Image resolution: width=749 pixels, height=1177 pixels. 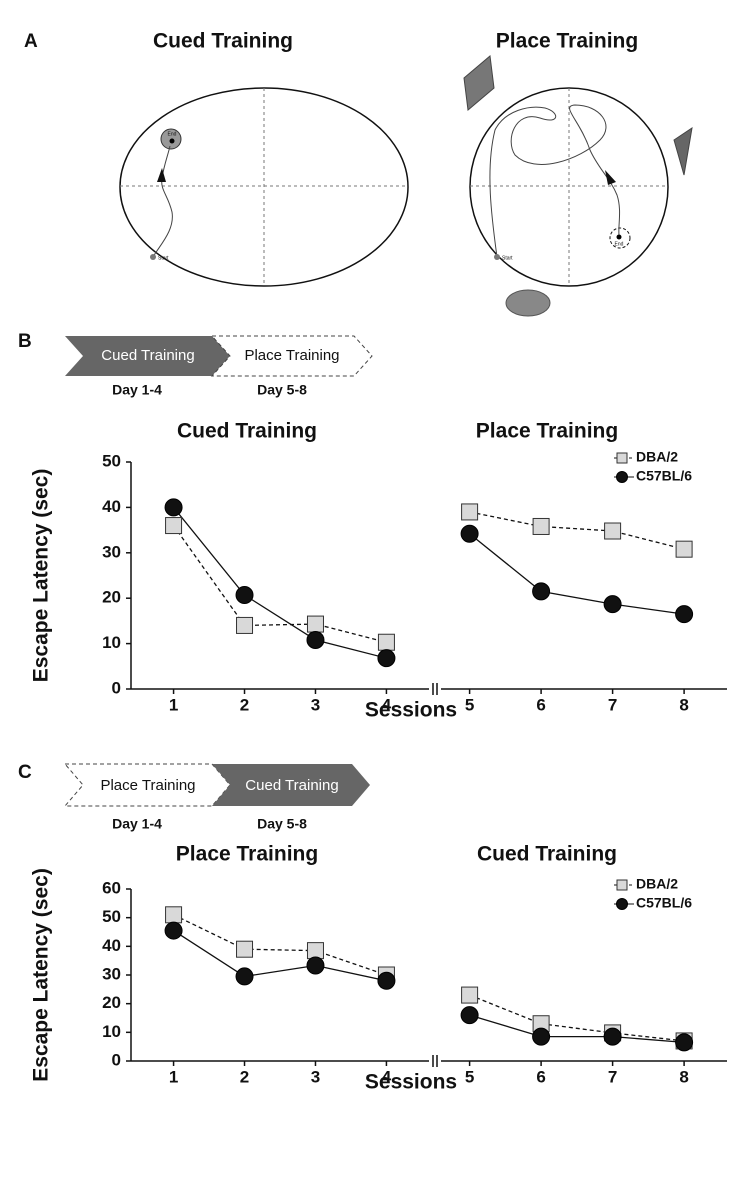 I want to click on panel-label: C, so click(x=25, y=772).